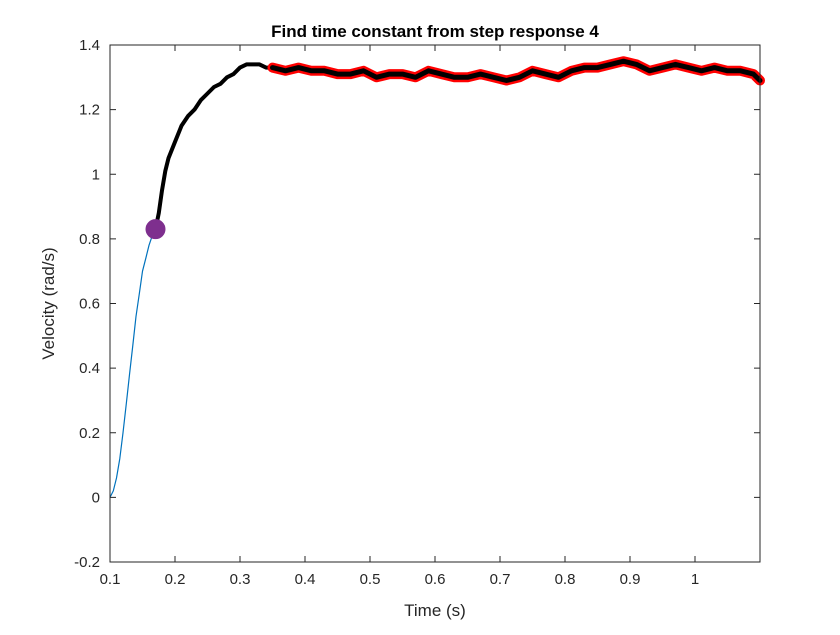 The height and width of the screenshot is (635, 840). What do you see at coordinates (155, 229) in the screenshot?
I see `time-constant-marker` at bounding box center [155, 229].